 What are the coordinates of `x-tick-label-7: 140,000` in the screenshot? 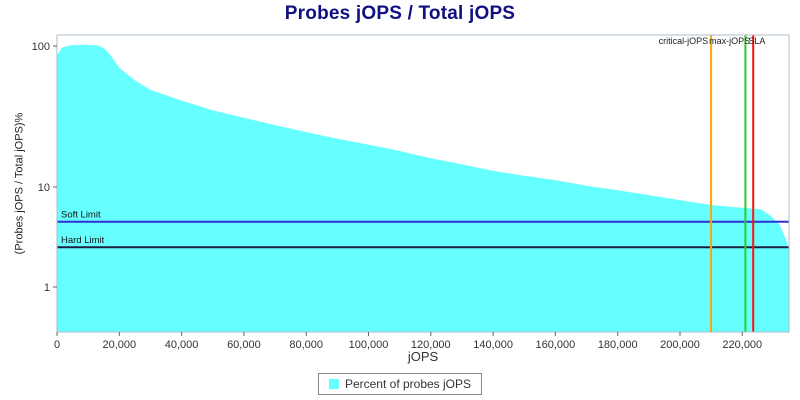 It's located at (493, 345).